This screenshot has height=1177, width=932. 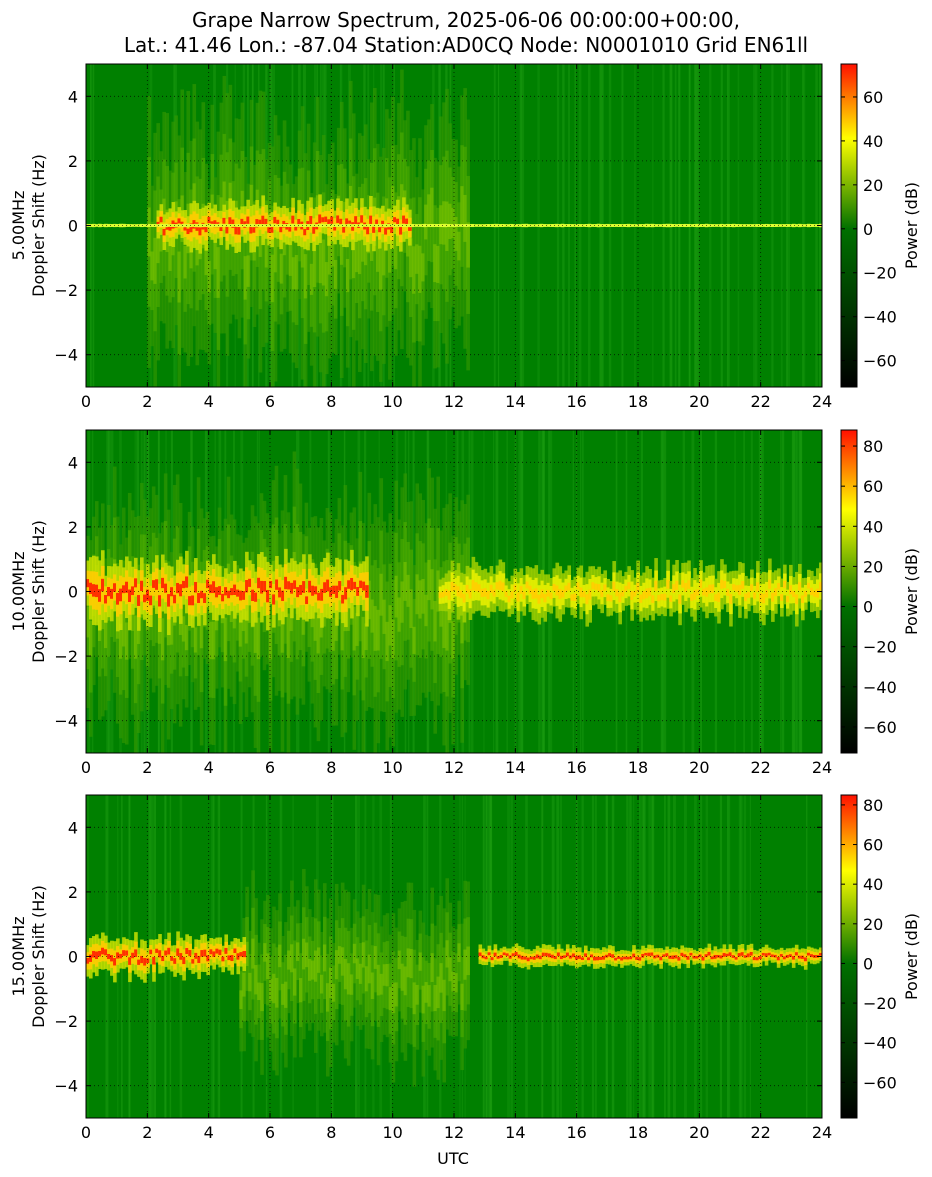 What do you see at coordinates (873, 884) in the screenshot?
I see `colorbar-tick-label: 40` at bounding box center [873, 884].